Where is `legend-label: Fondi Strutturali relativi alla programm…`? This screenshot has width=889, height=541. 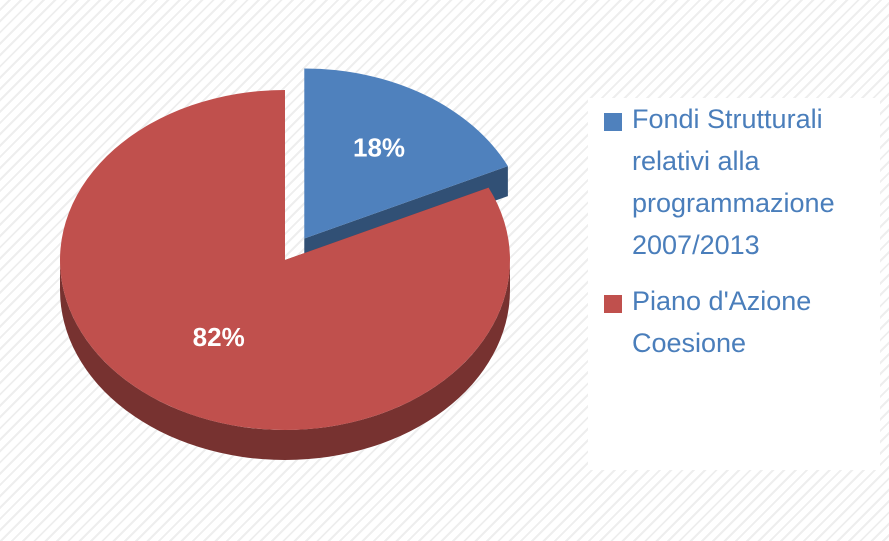
legend-label: Fondi Strutturali relativi alla programm… is located at coordinates (733, 182).